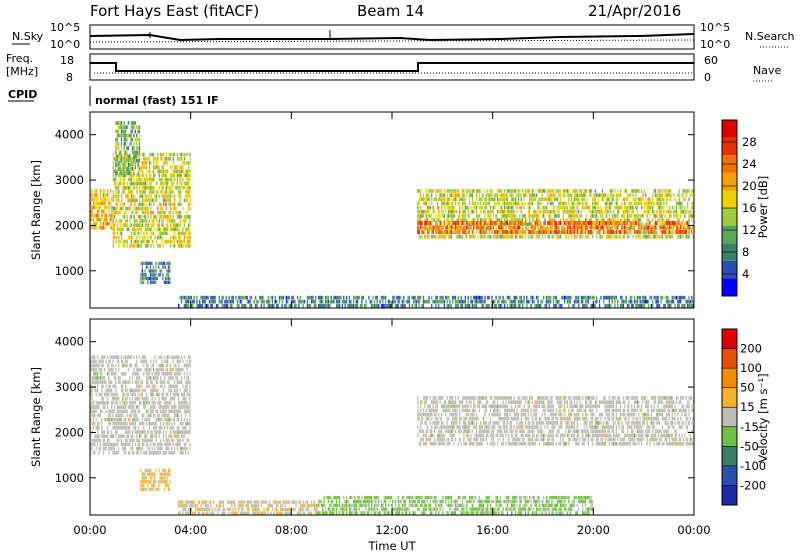 This screenshot has width=800, height=554. I want to click on power-colorbar-label: Power [dB], so click(763, 207).